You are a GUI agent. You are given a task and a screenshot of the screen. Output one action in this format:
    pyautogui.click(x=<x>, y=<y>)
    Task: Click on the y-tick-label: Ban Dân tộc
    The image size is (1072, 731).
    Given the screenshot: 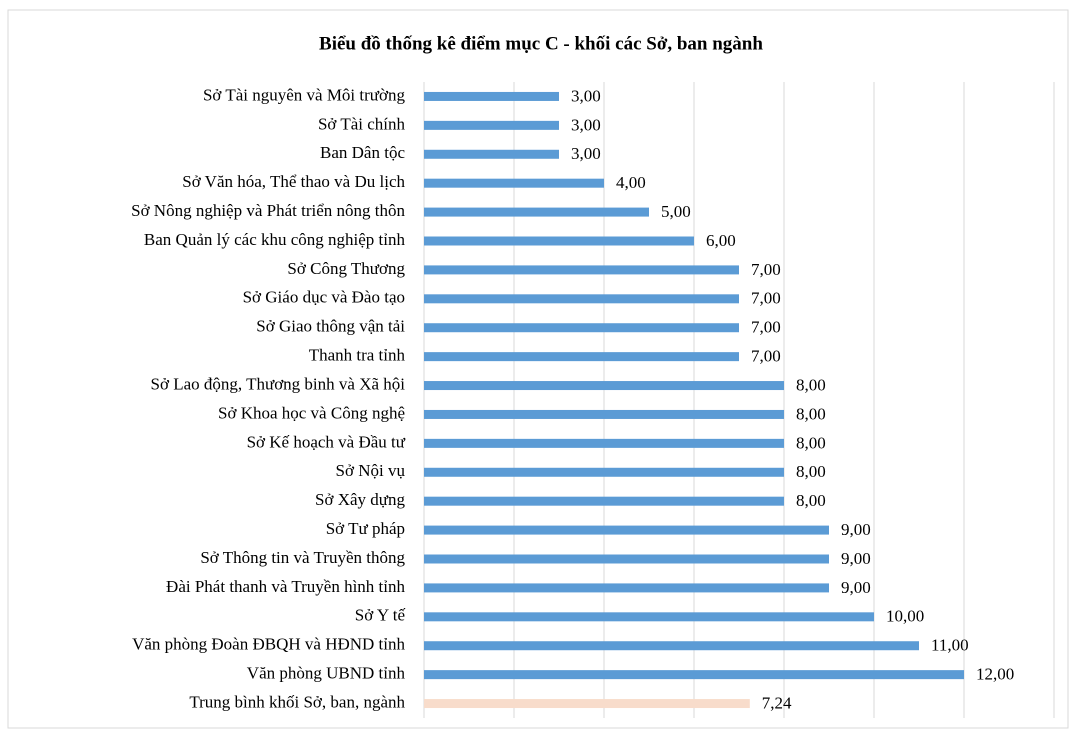 What is the action you would take?
    pyautogui.click(x=362, y=152)
    